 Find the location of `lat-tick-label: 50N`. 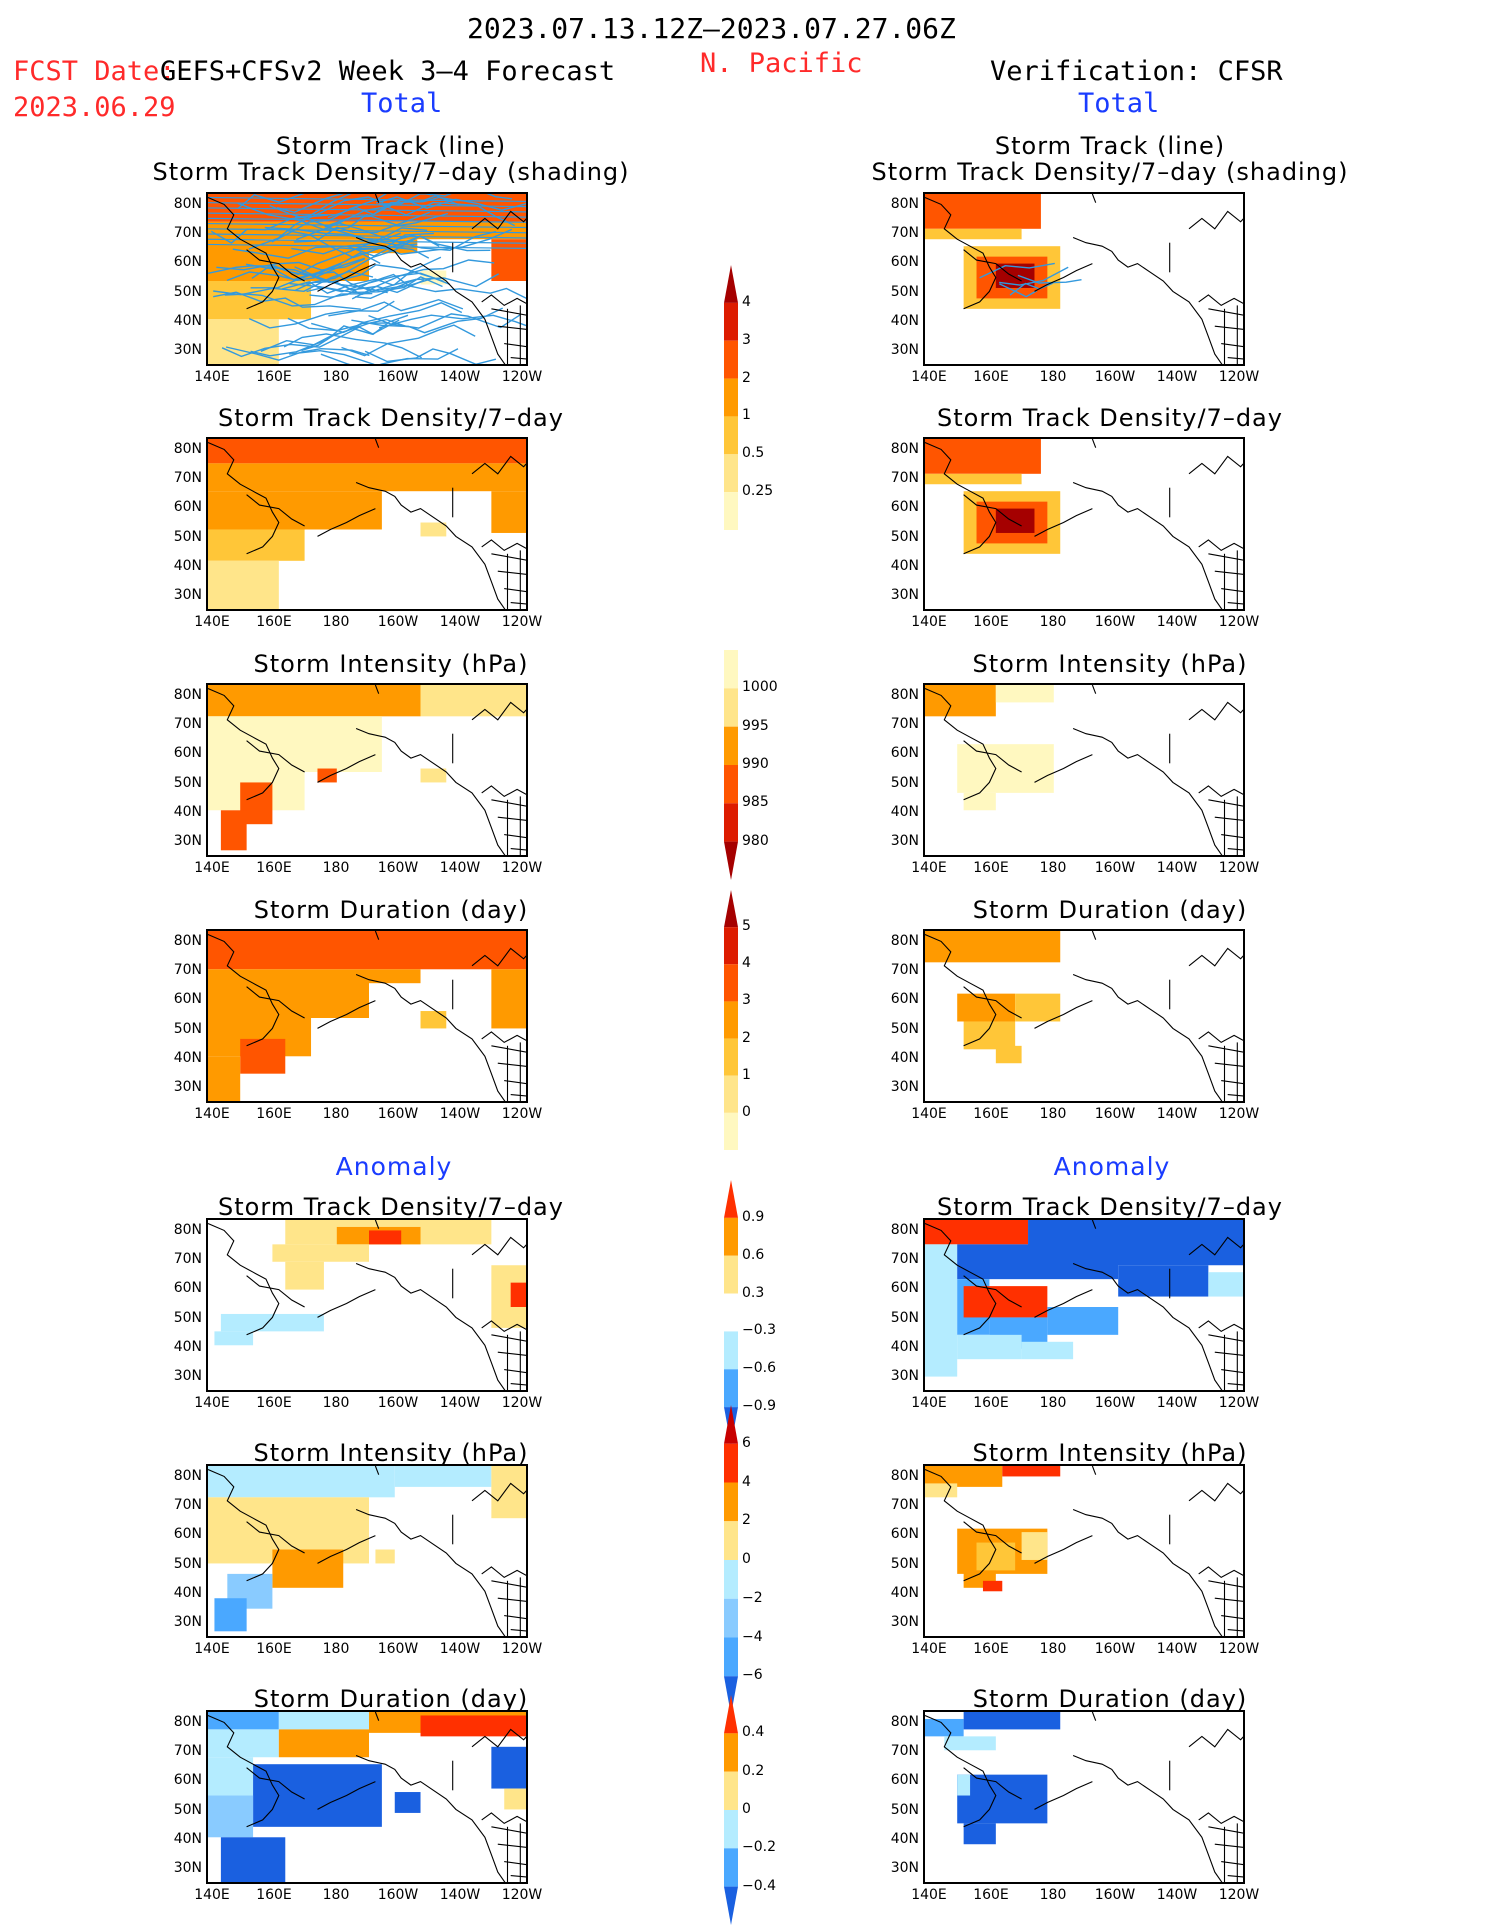

lat-tick-label: 50N is located at coordinates (187, 1028).